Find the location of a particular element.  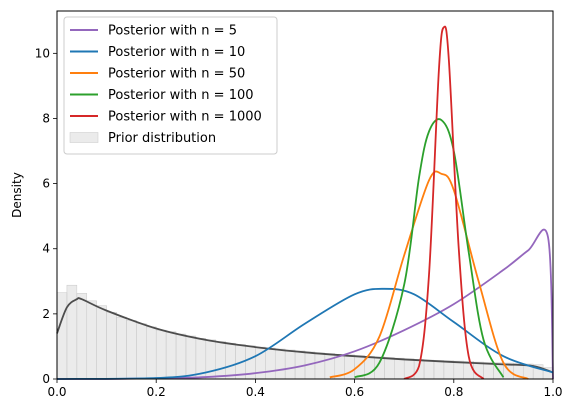

y-tick-label: 0 is located at coordinates (46, 379).